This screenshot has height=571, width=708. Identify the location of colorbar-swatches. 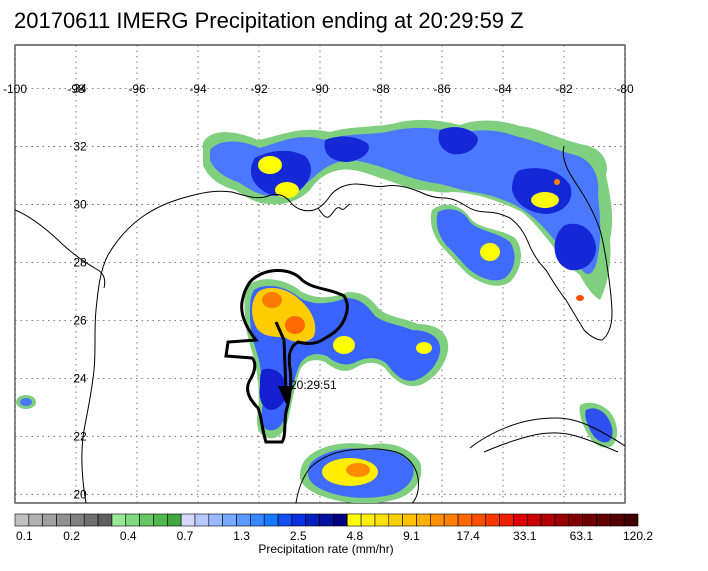
(326, 520).